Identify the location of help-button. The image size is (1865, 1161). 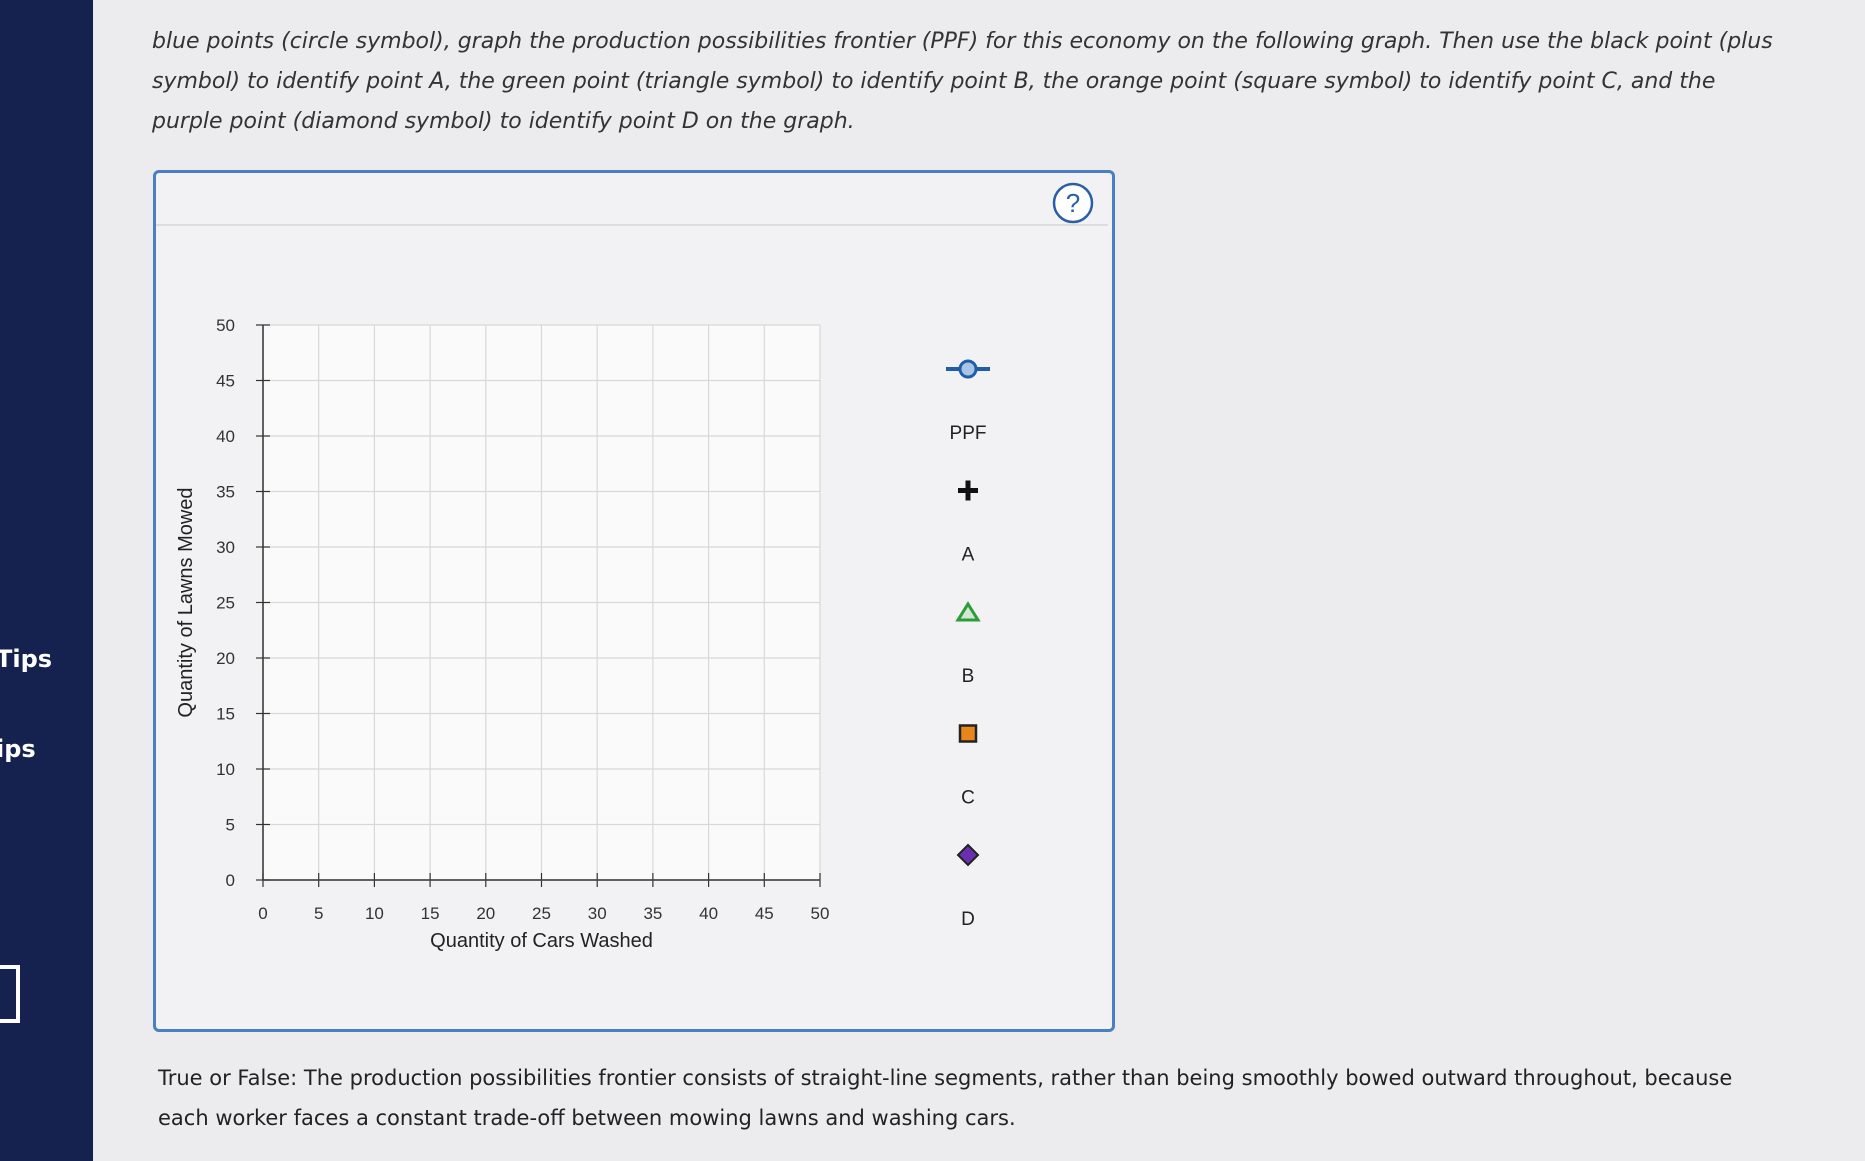
(1073, 203).